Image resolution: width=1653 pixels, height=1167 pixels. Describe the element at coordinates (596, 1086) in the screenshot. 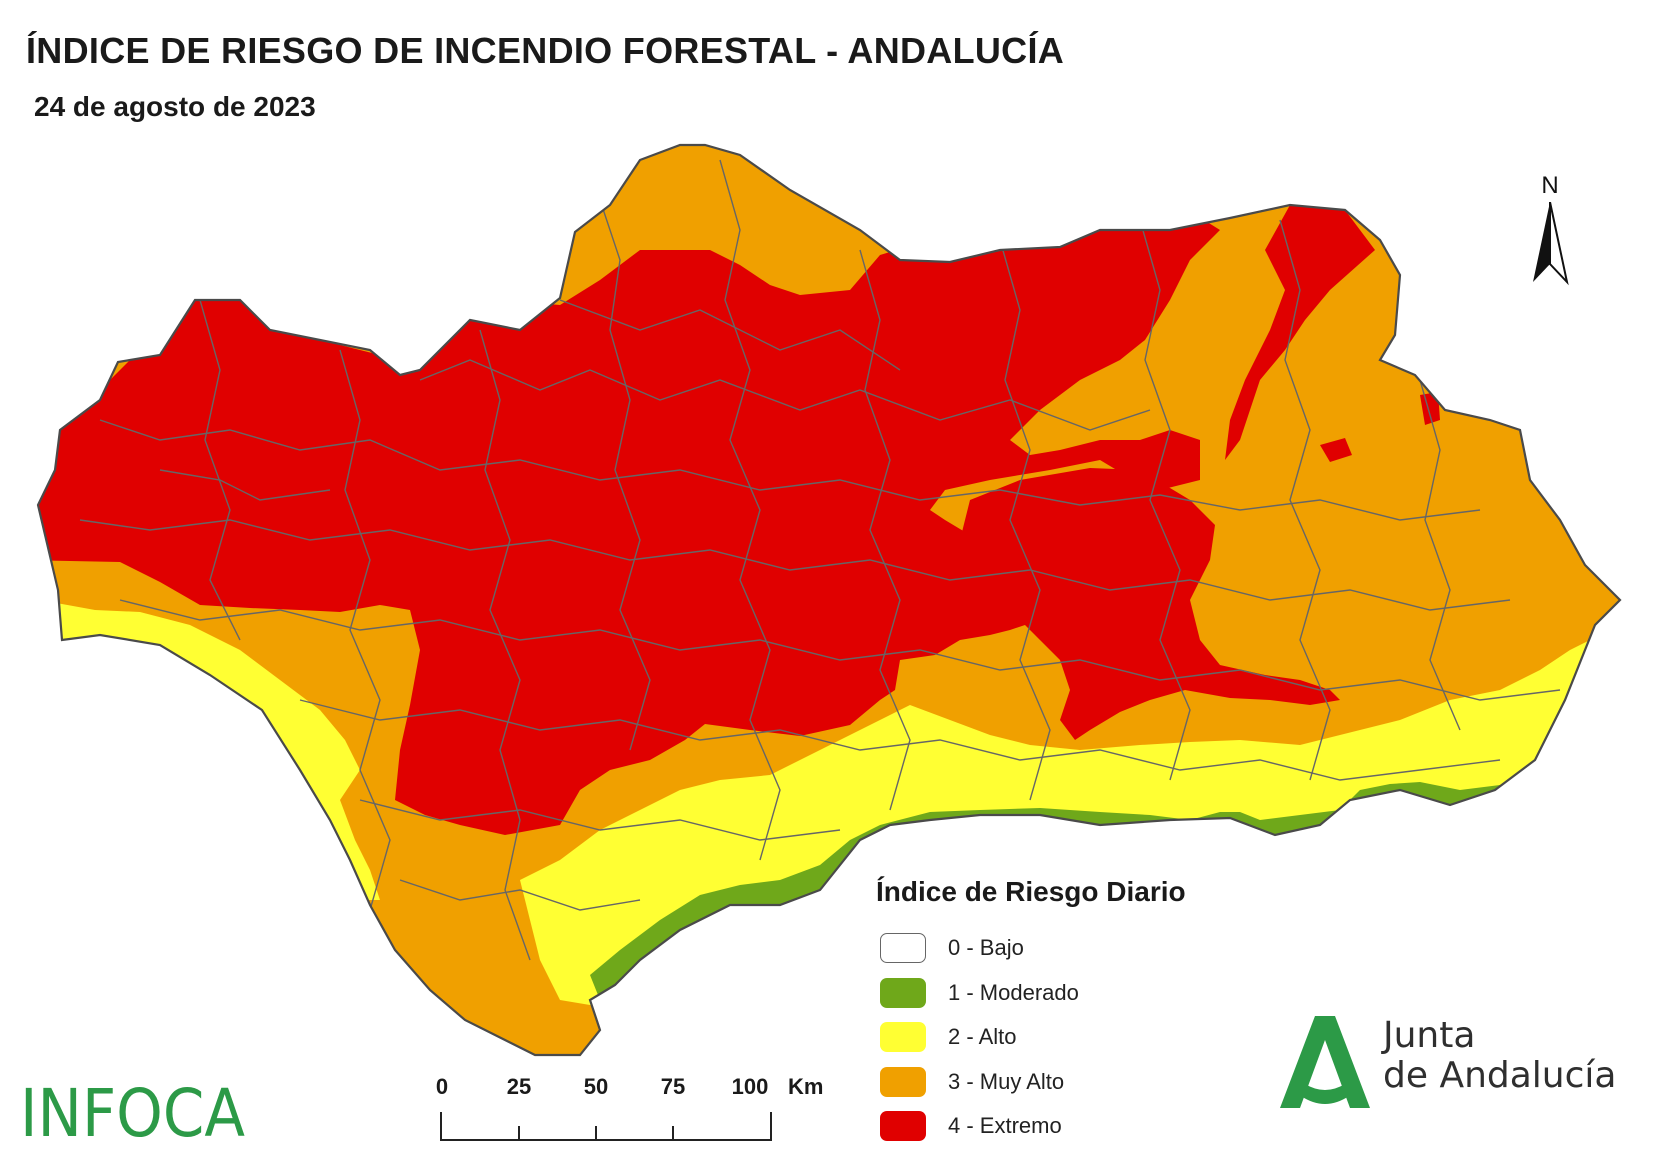

I see `scale-tick-label: 50` at that location.